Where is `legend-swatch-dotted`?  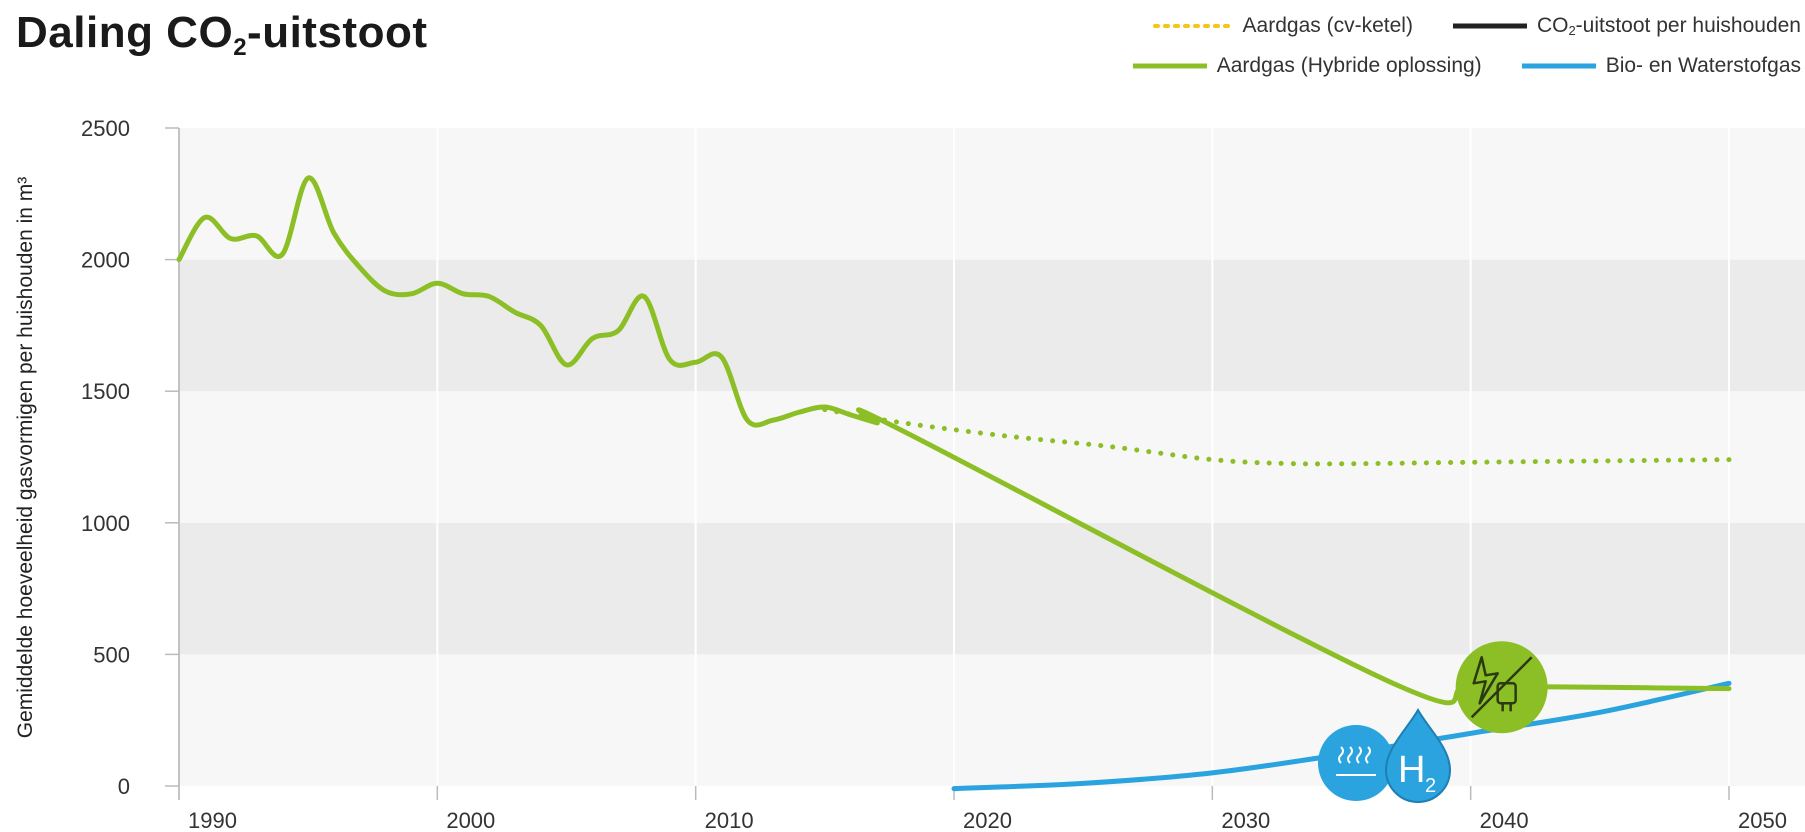 legend-swatch-dotted is located at coordinates (1192, 26).